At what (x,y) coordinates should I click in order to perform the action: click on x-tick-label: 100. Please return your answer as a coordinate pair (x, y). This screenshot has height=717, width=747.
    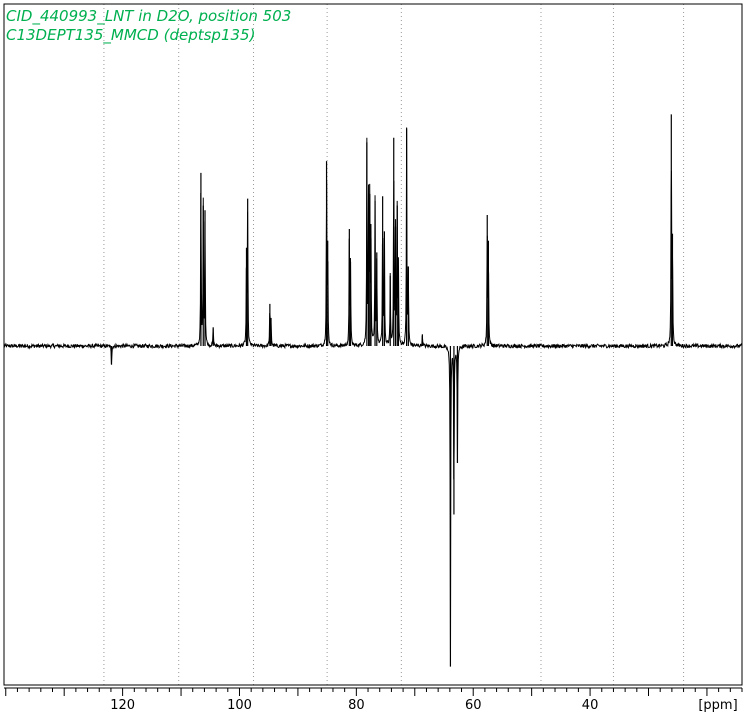
    Looking at the image, I should click on (239, 705).